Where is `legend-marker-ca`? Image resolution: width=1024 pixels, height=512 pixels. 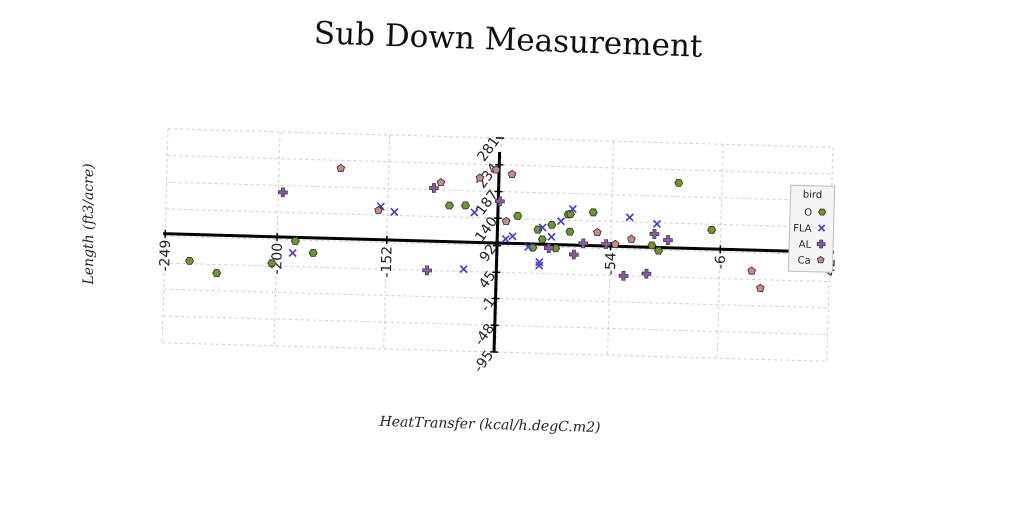 legend-marker-ca is located at coordinates (820, 260).